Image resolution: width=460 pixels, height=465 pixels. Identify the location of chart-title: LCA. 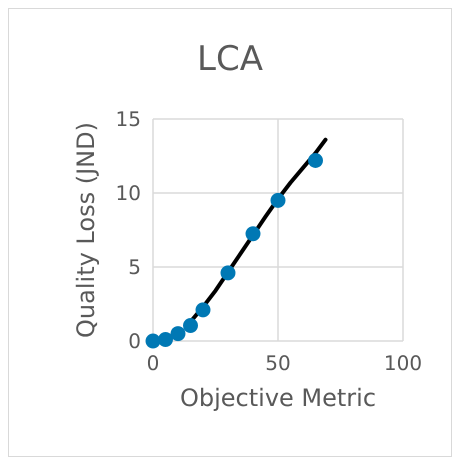
(230, 59).